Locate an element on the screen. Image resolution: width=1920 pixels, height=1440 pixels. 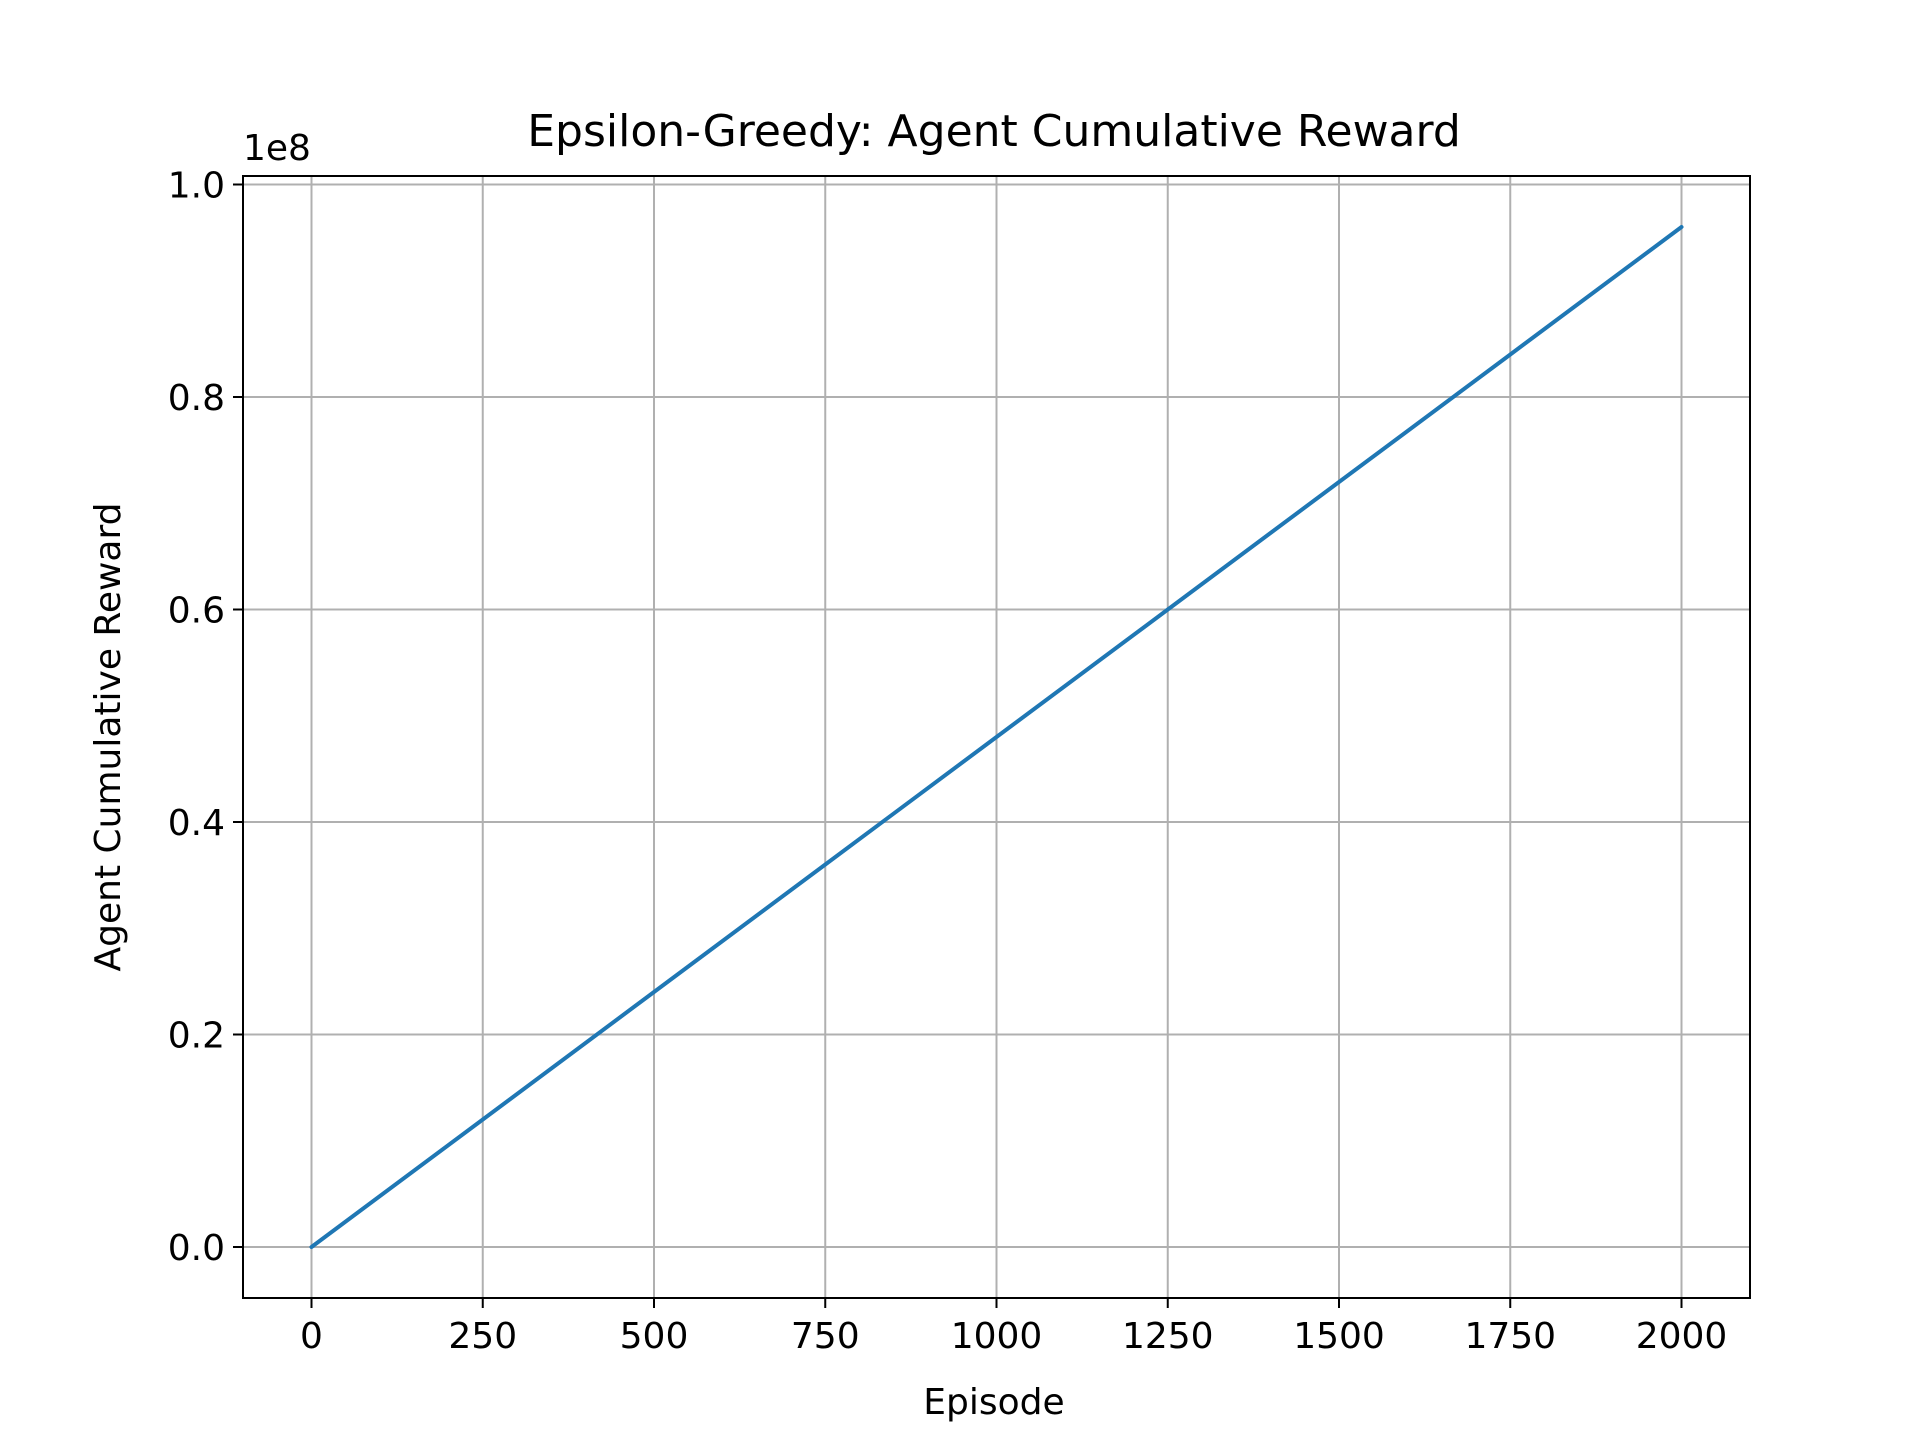
y-tick-label: 1.0 is located at coordinates (196, 186).